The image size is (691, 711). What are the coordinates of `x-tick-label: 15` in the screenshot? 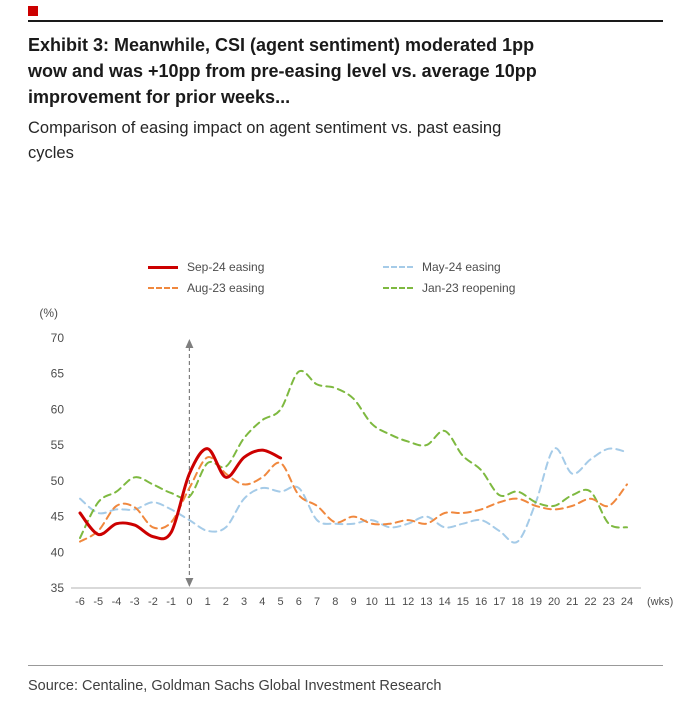 It's located at (463, 602).